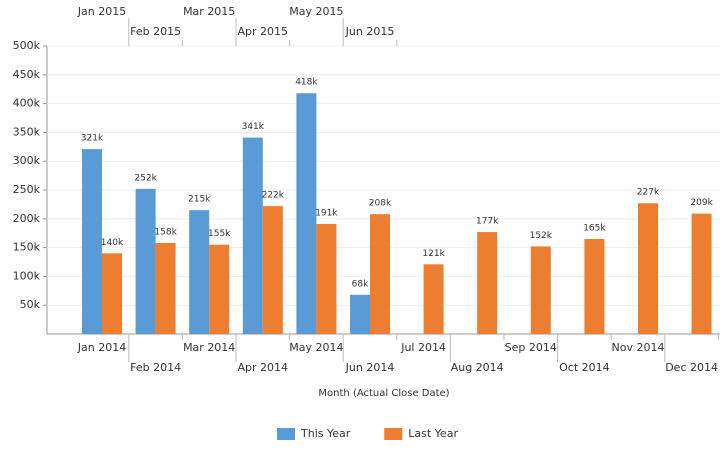 This screenshot has height=450, width=726. Describe the element at coordinates (584, 367) in the screenshot. I see `x-tick-label: Oct 2014` at that location.